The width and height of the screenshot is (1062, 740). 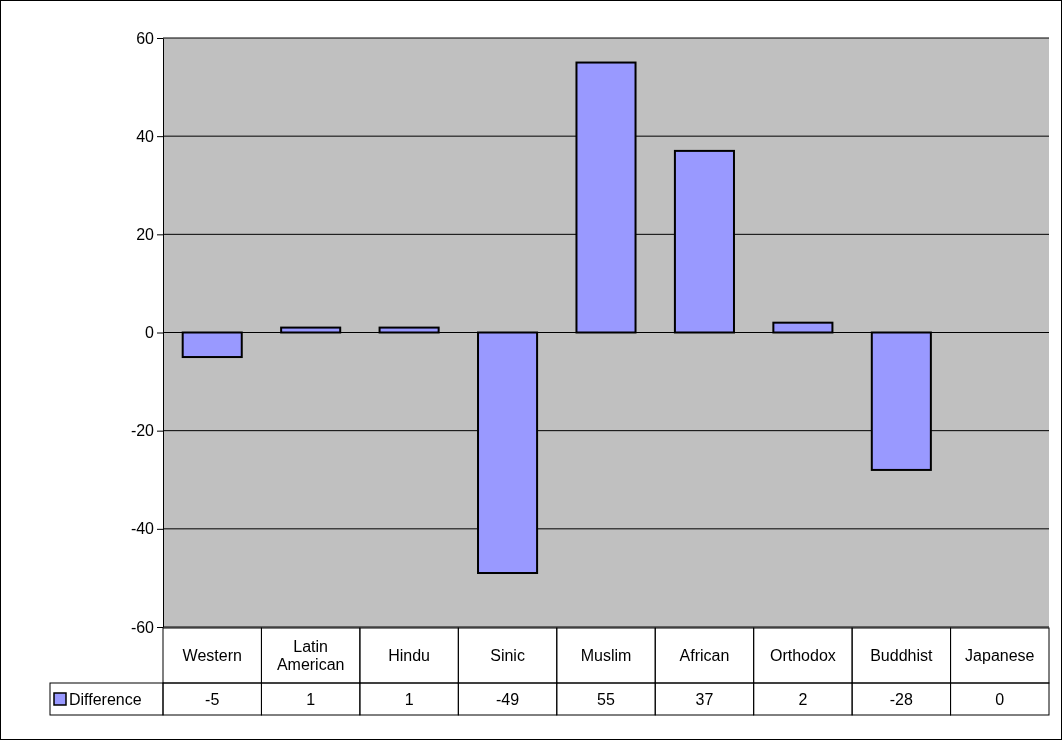 What do you see at coordinates (507, 699) in the screenshot?
I see `data-label: -49` at bounding box center [507, 699].